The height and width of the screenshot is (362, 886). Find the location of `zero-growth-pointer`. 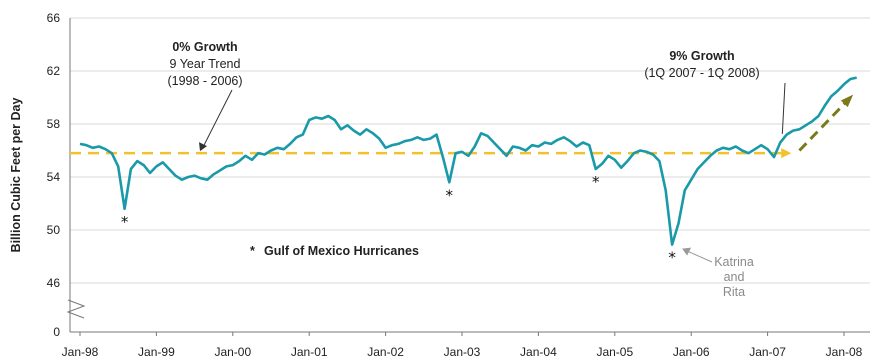

zero-growth-pointer is located at coordinates (217, 119).